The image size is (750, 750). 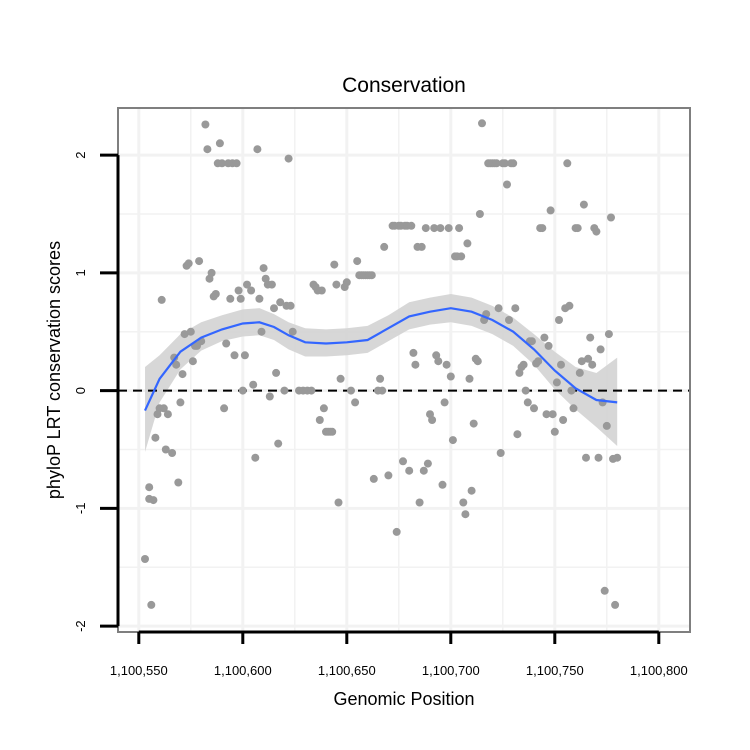 I want to click on y-axis-label: phyloP LRT conservation scores, so click(x=54, y=370).